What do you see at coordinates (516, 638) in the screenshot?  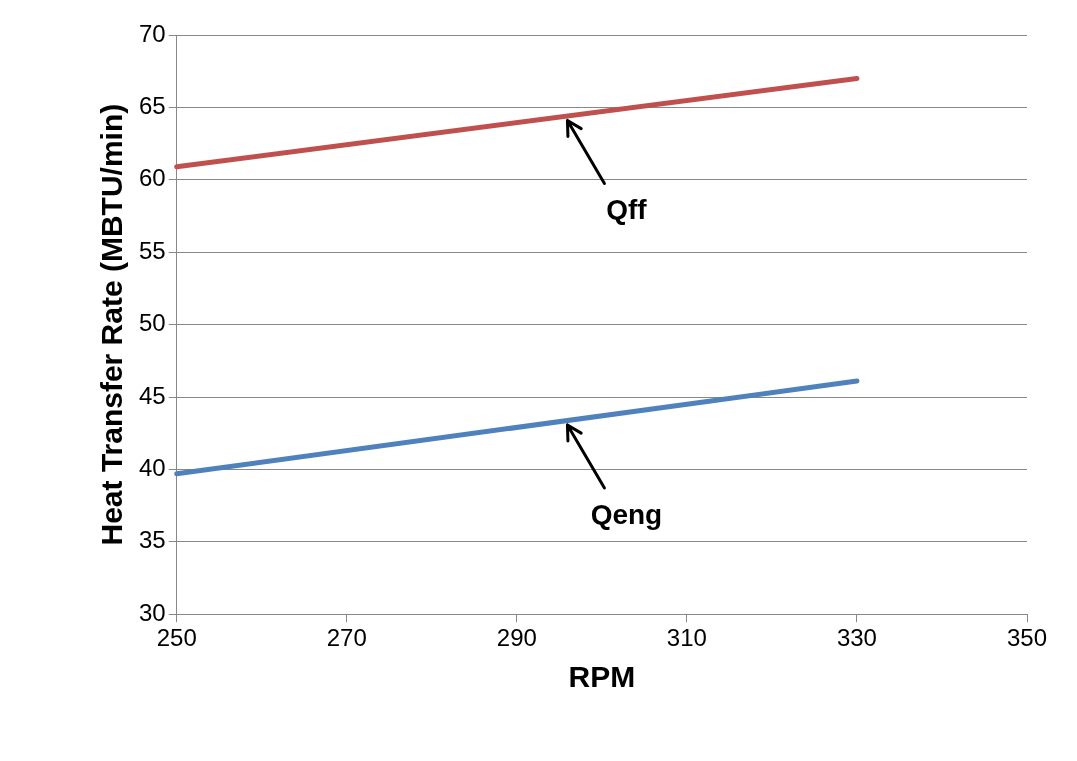 I see `x-tick-label: 290` at bounding box center [516, 638].